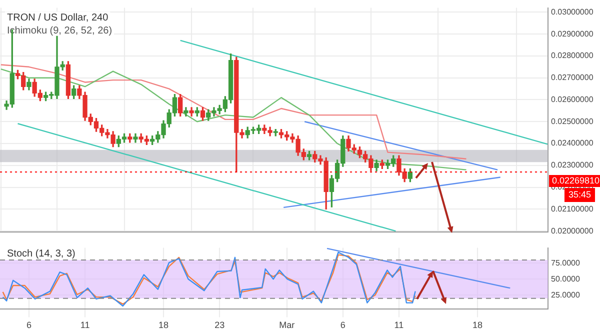 The image size is (600, 334). I want to click on chart-title: Stoch (14, 3, 3), so click(41, 254).